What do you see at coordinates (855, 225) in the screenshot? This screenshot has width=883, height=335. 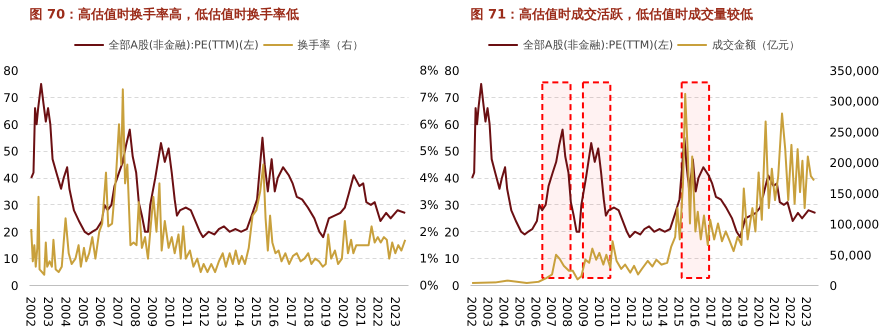 I see `y2-tick-label: 100,000` at bounding box center [855, 225].